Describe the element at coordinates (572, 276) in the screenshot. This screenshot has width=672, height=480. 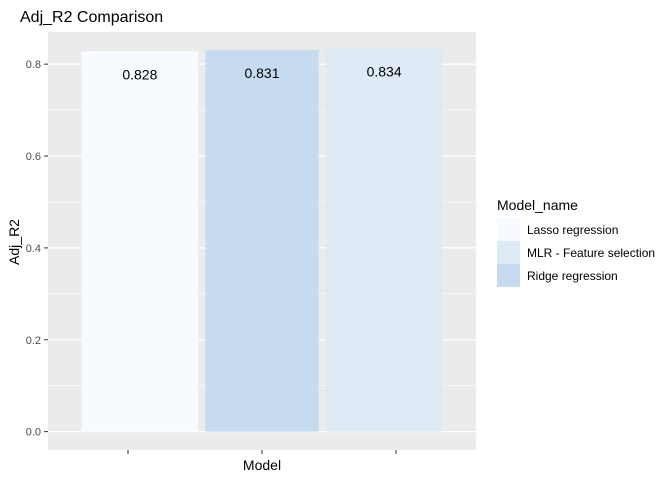
I see `legend-item-label: Ridge regression` at that location.